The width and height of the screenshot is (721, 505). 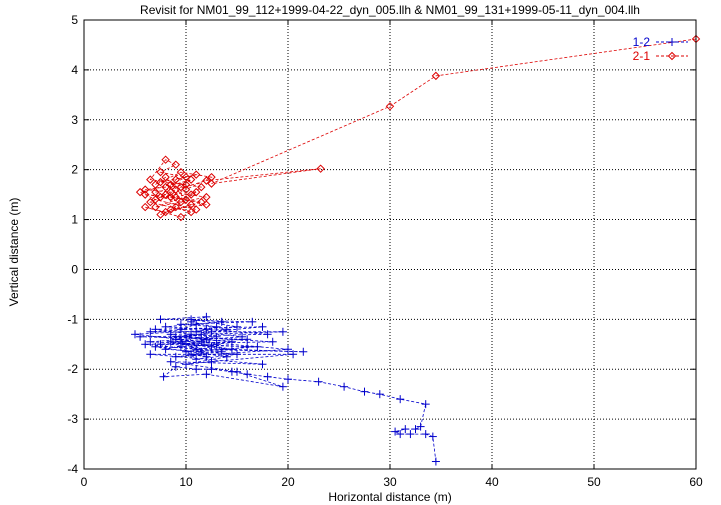 What do you see at coordinates (696, 482) in the screenshot?
I see `x-tick-label: 60` at bounding box center [696, 482].